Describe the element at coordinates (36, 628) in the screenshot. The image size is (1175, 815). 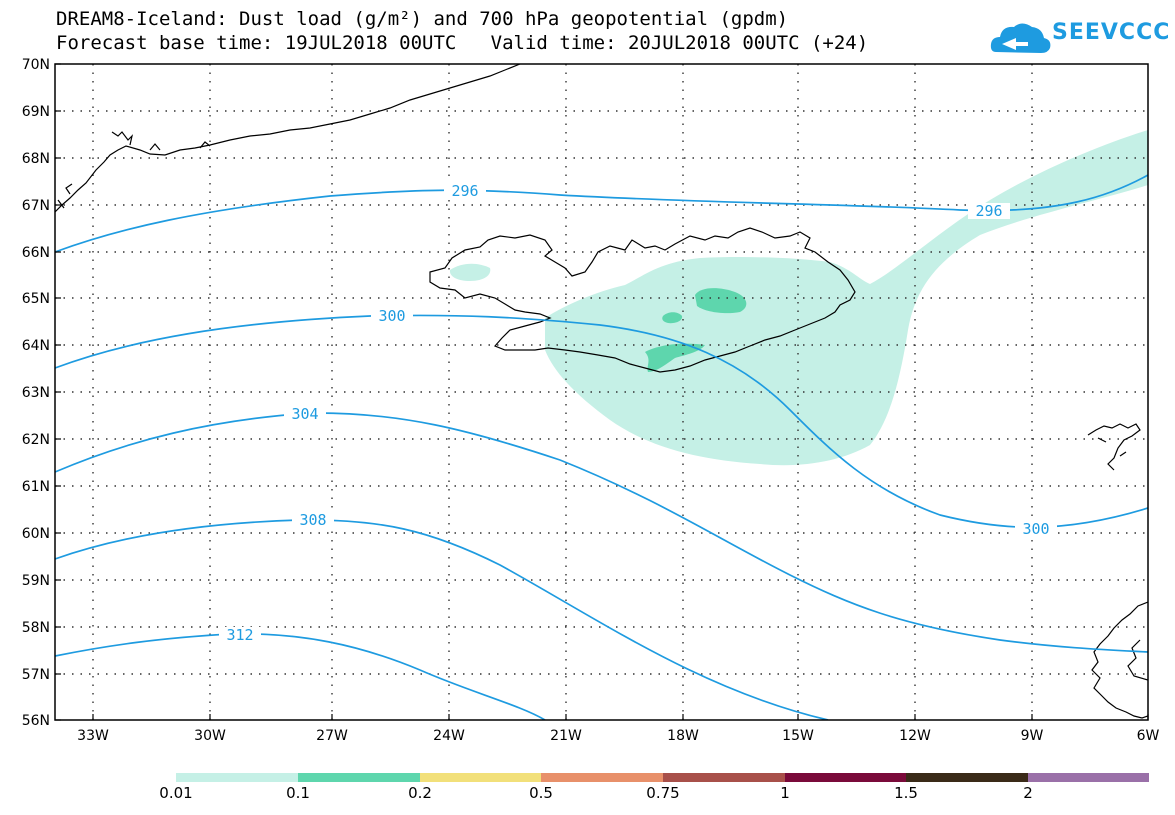
I see `lat-label: 58N` at that location.